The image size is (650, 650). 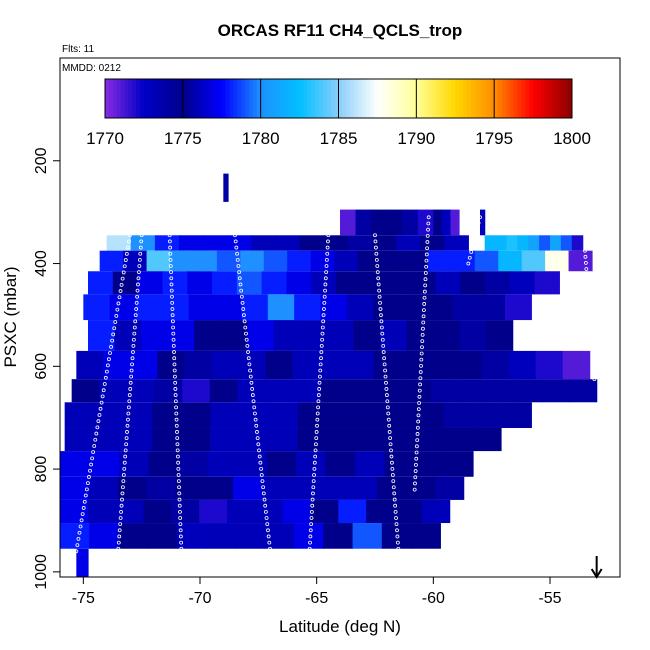 I want to click on x-axis: -75 -70 -65 -60 -55, so click(x=317, y=592).